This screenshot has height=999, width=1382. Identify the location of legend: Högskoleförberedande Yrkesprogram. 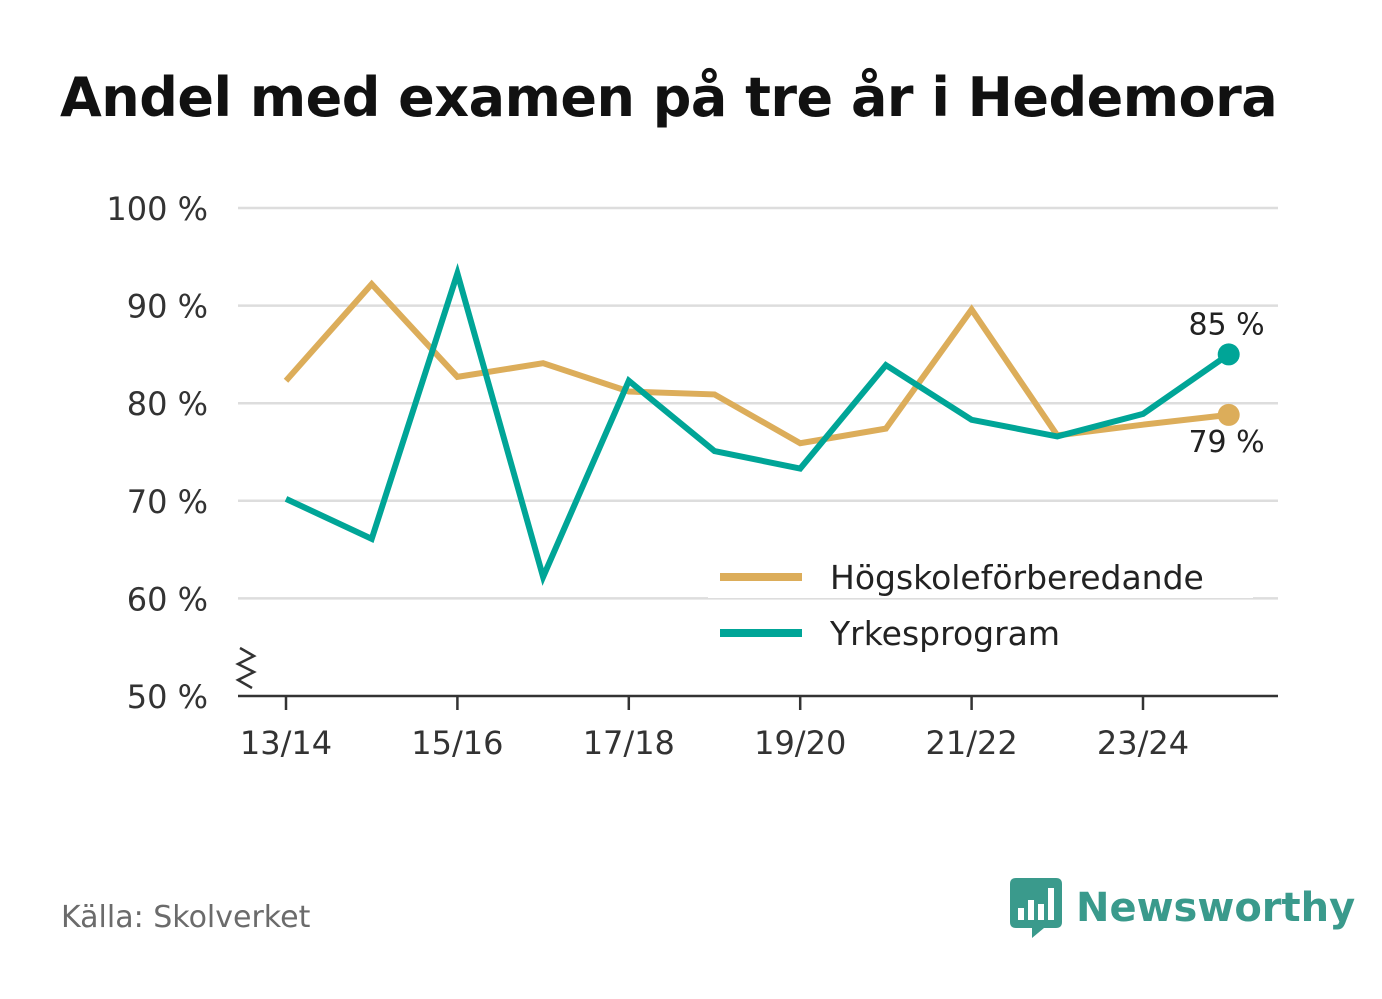
(980, 601).